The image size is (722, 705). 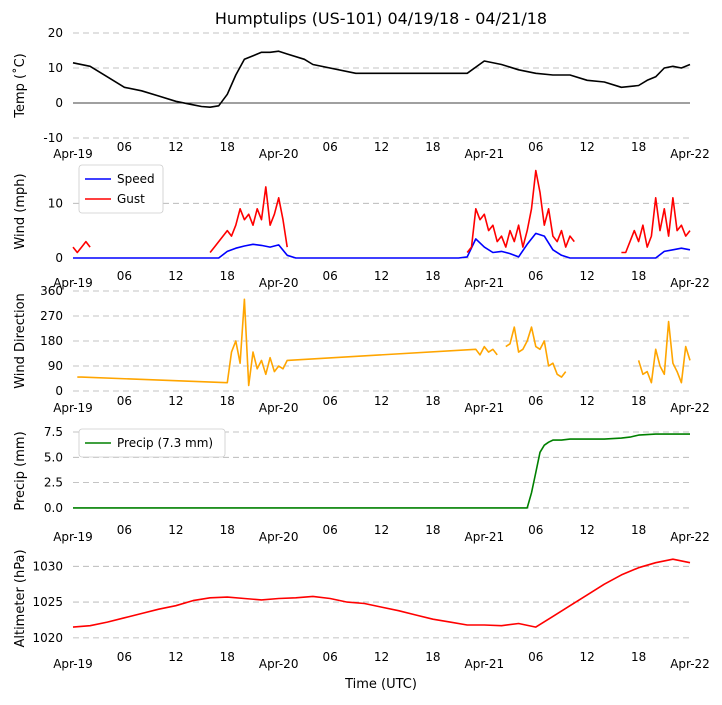 I want to click on y-tick-label: 180, so click(x=51, y=341).